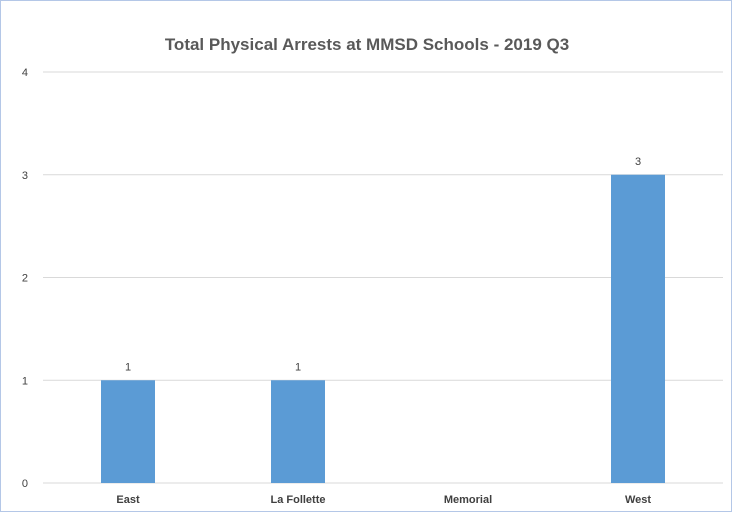 The width and height of the screenshot is (732, 513). Describe the element at coordinates (638, 162) in the screenshot. I see `data-label-3: 3` at that location.